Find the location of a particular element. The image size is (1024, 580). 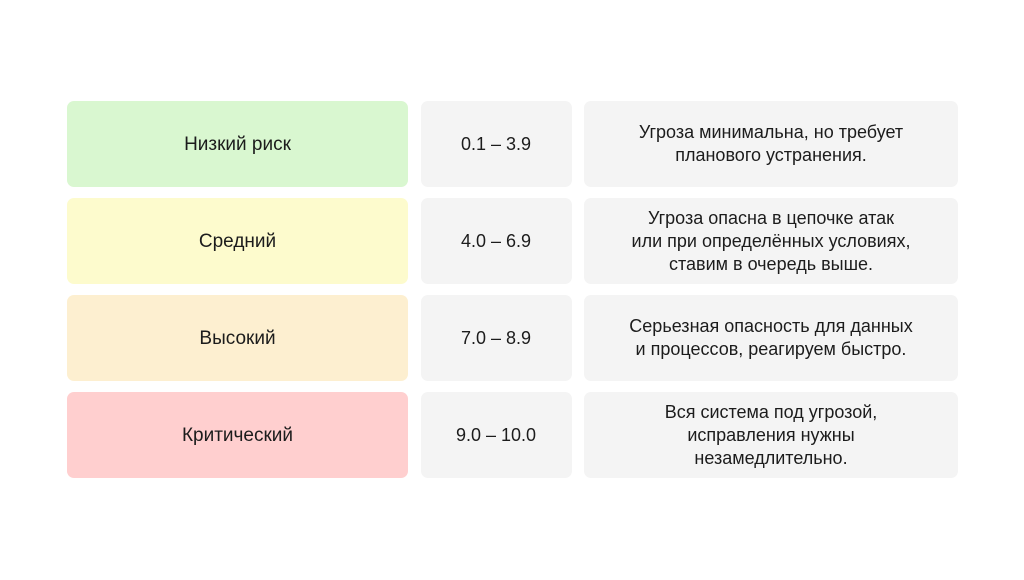

description-line: исправления нужны is located at coordinates (771, 434).